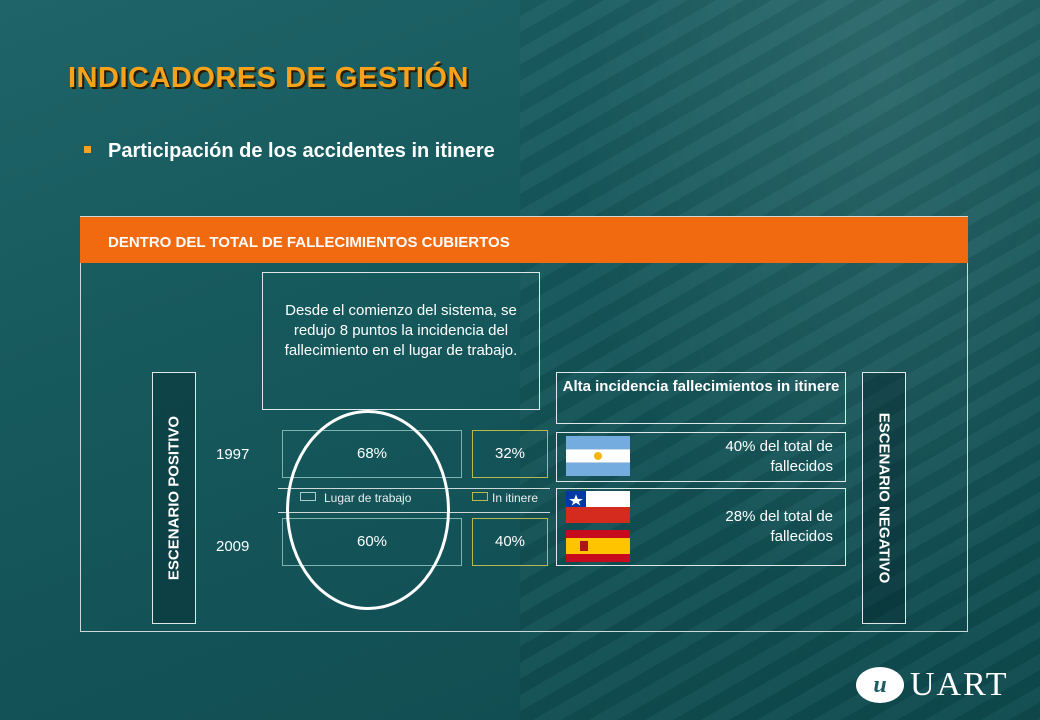  Describe the element at coordinates (480, 496) in the screenshot. I see `itinere-legend-swatch` at that location.